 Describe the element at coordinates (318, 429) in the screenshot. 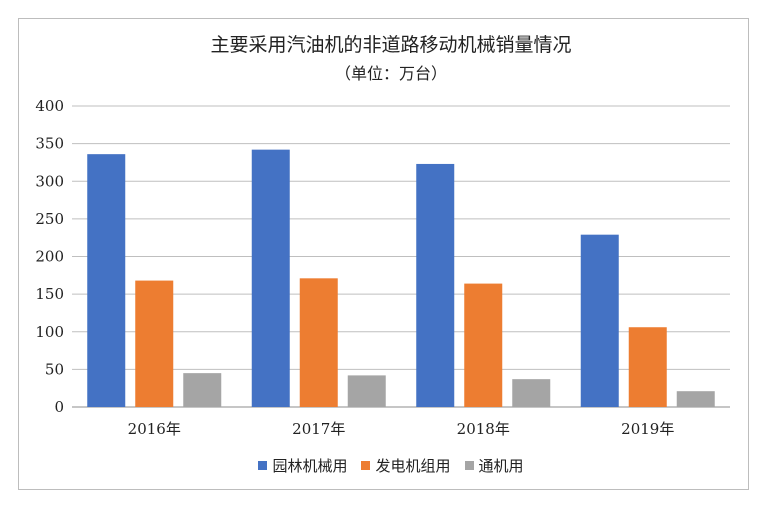

I see `x-tick-label: 2017年` at that location.